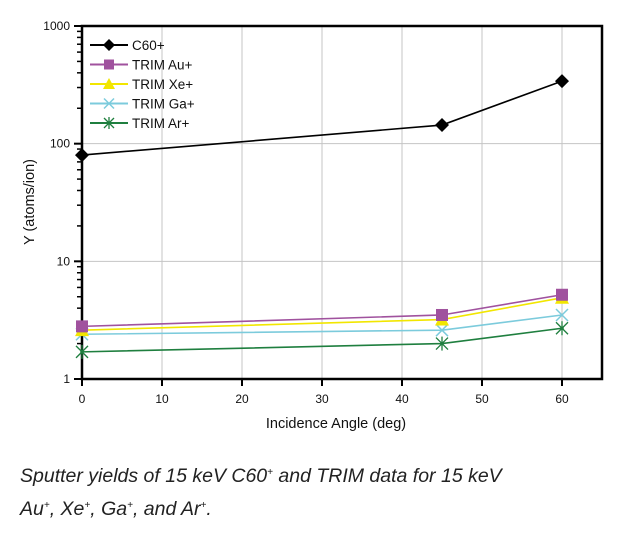 The image size is (621, 540). Describe the element at coordinates (242, 399) in the screenshot. I see `x-tick-label: 20` at that location.